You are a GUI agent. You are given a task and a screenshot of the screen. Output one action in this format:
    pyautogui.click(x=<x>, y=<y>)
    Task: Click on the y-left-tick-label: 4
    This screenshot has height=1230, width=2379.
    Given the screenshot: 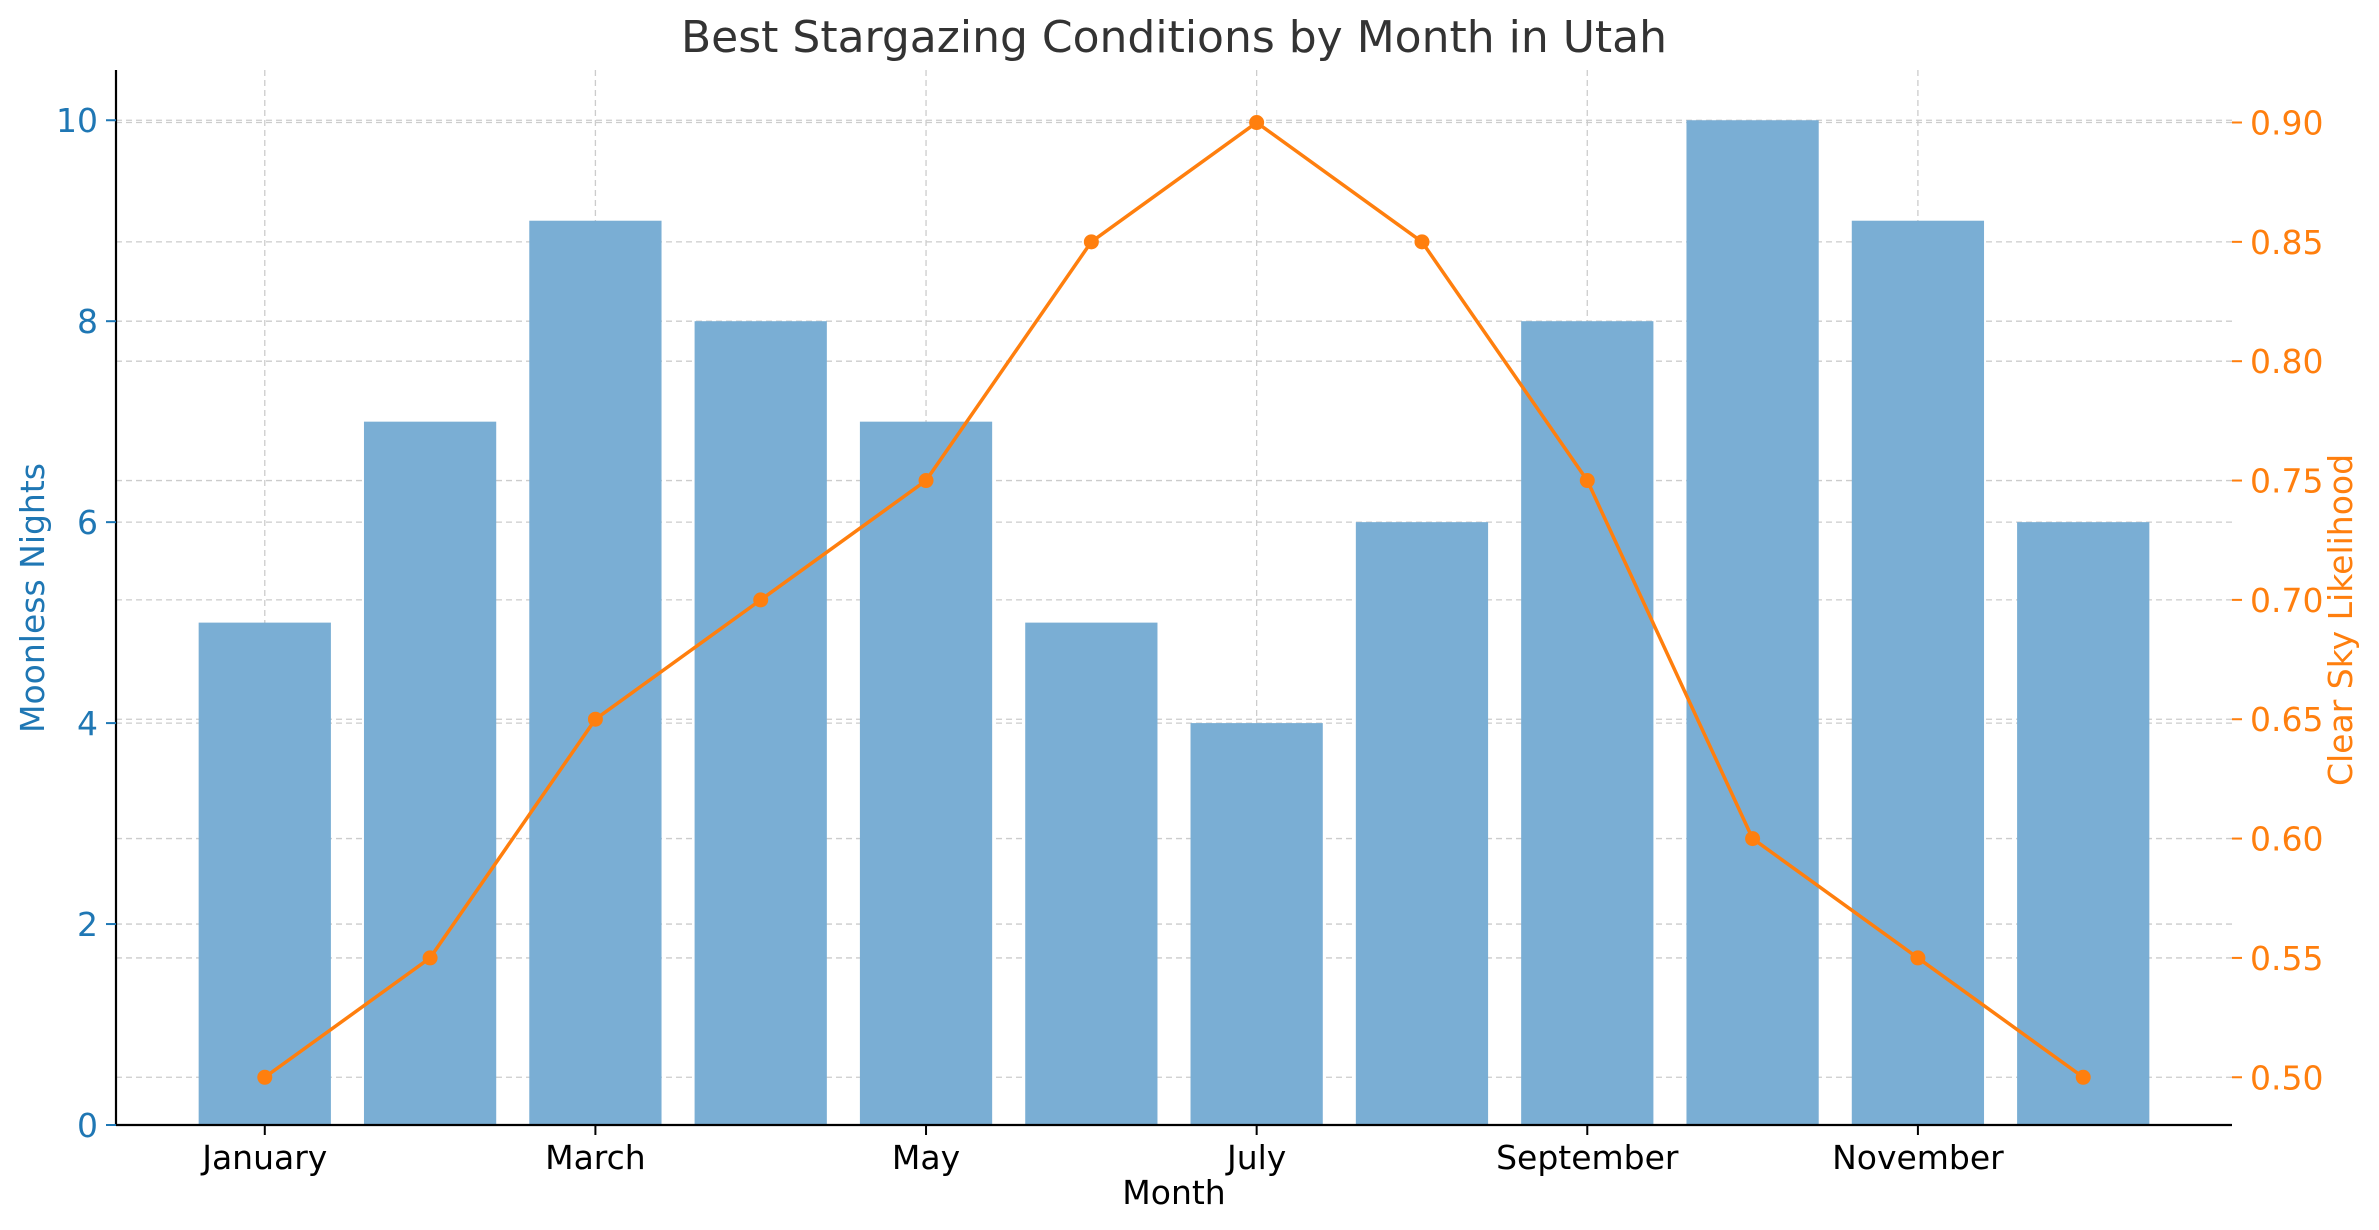 What is the action you would take?
    pyautogui.click(x=87, y=723)
    